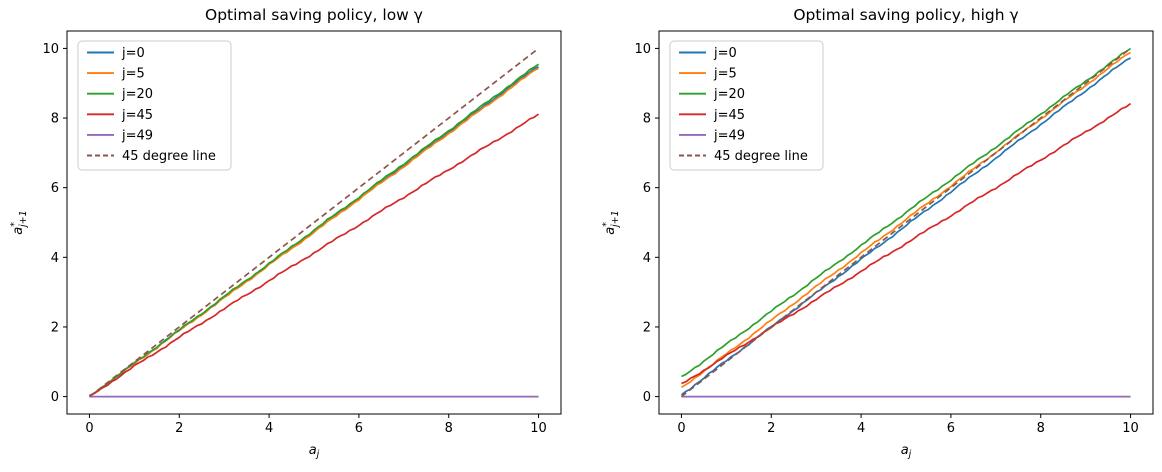  I want to click on plot-title: Optimal saving policy, low γ, so click(314, 15).